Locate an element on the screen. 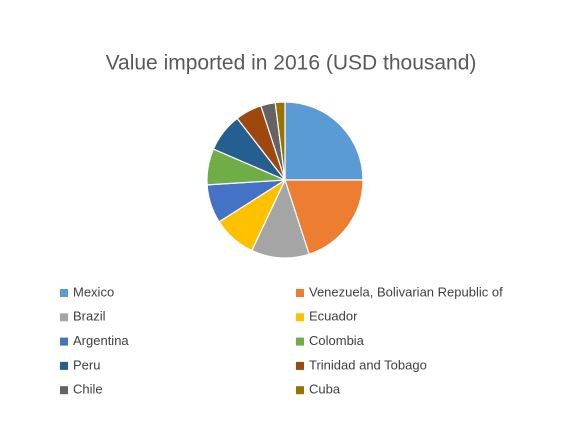 The image size is (582, 437). legend-label: Venezuela, Bolivarian Republic of is located at coordinates (406, 291).